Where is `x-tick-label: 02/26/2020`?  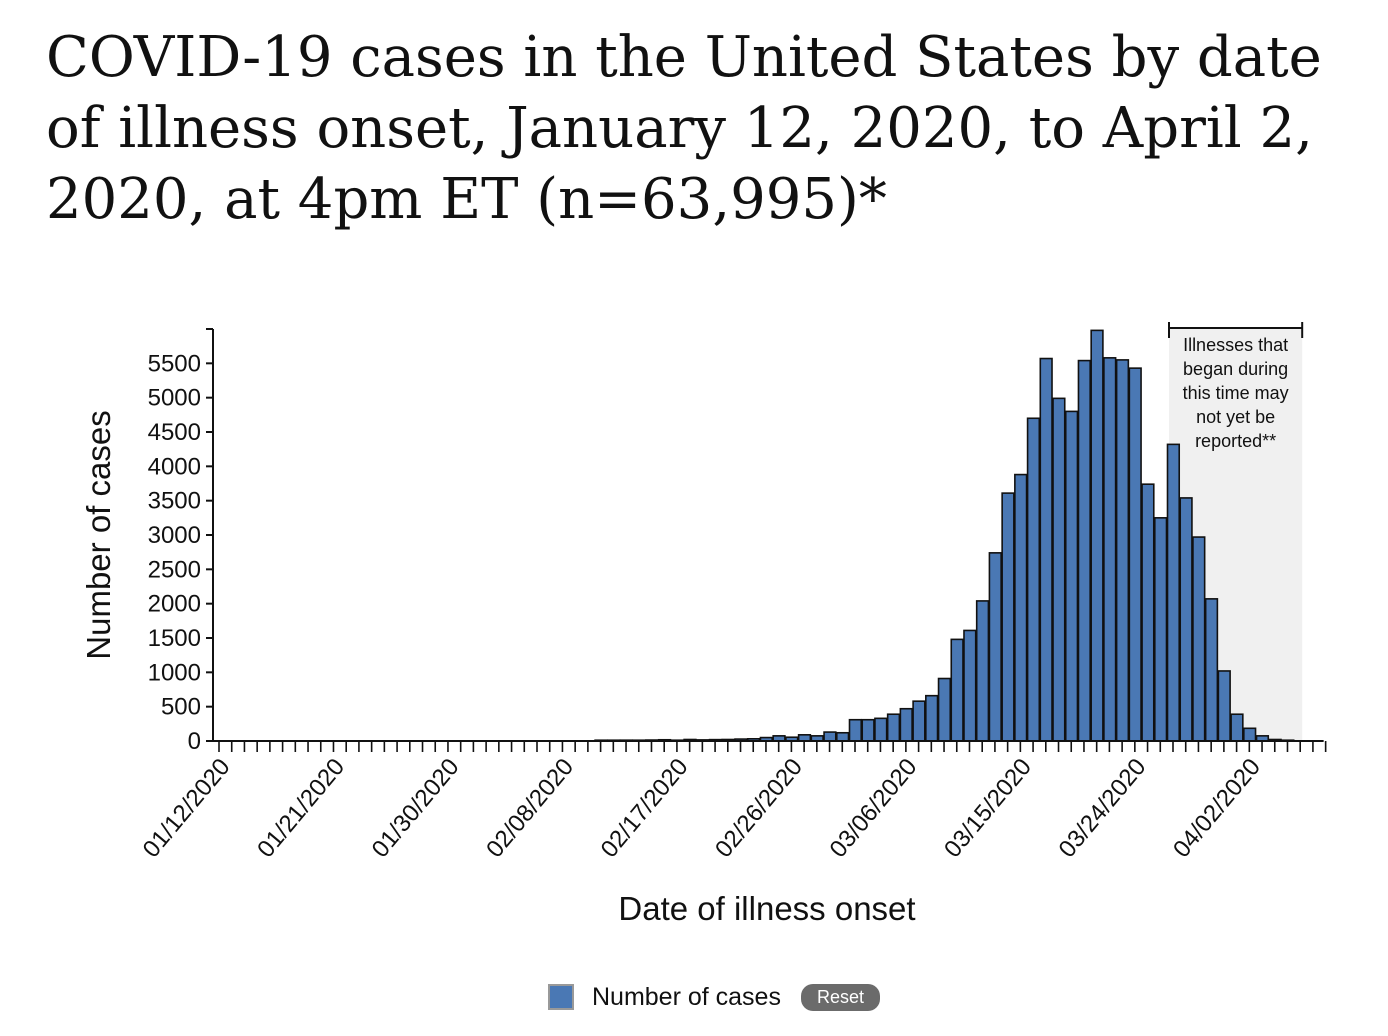
x-tick-label: 02/26/2020 is located at coordinates (759, 808).